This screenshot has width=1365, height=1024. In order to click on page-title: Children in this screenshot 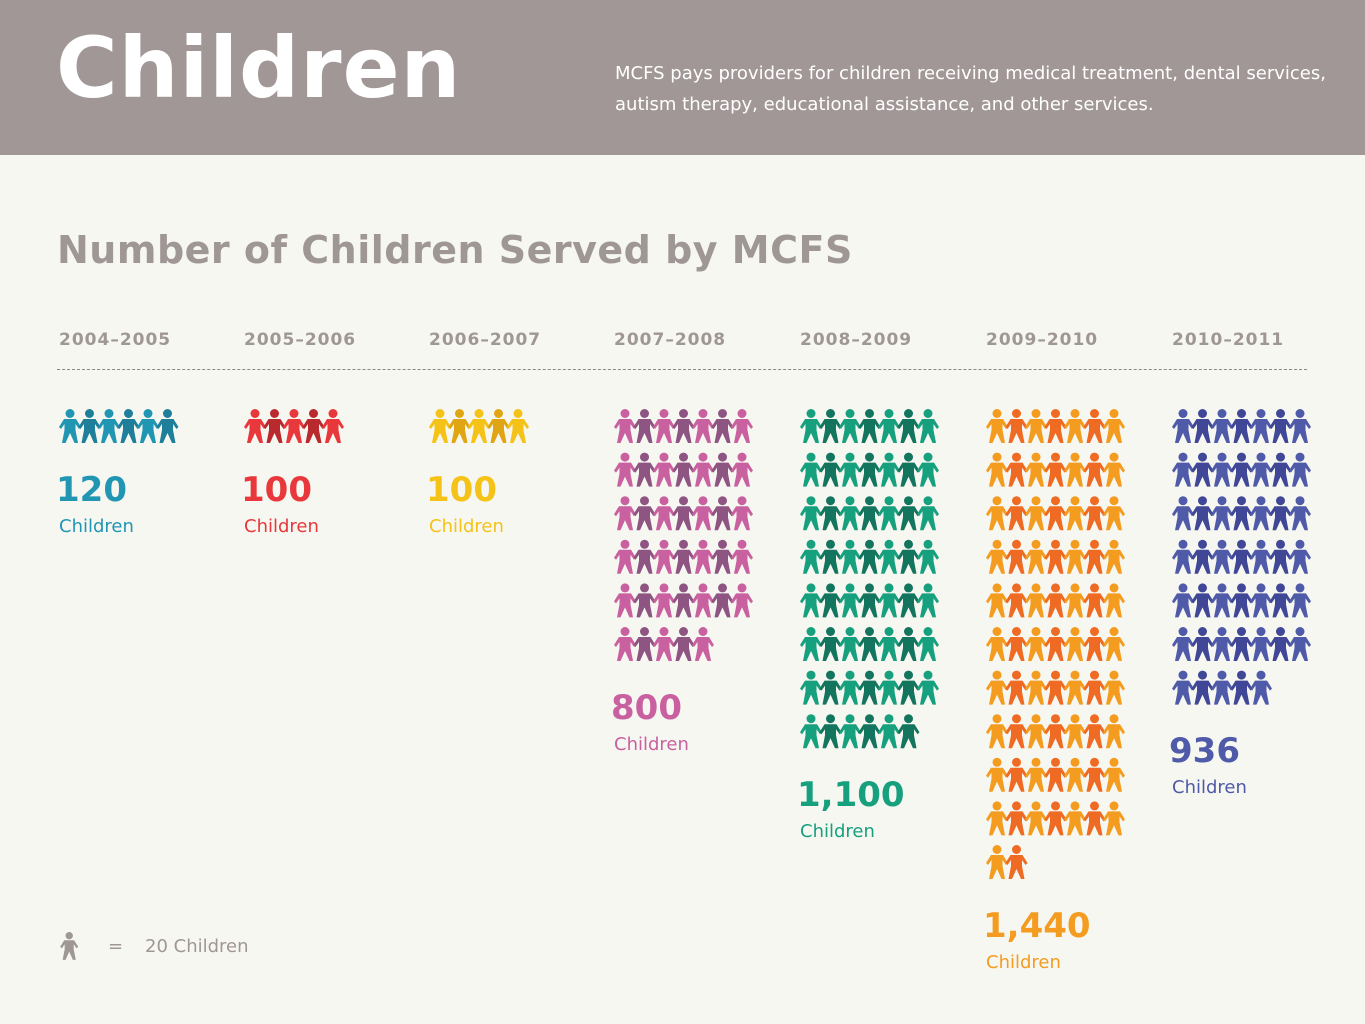, I will do `click(259, 68)`.